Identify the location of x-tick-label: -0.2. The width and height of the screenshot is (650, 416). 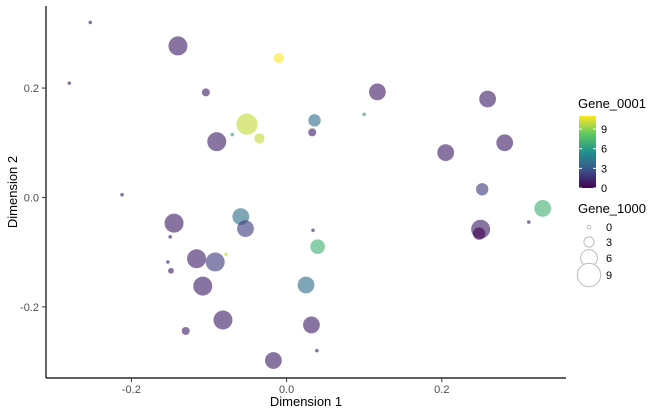
(131, 390).